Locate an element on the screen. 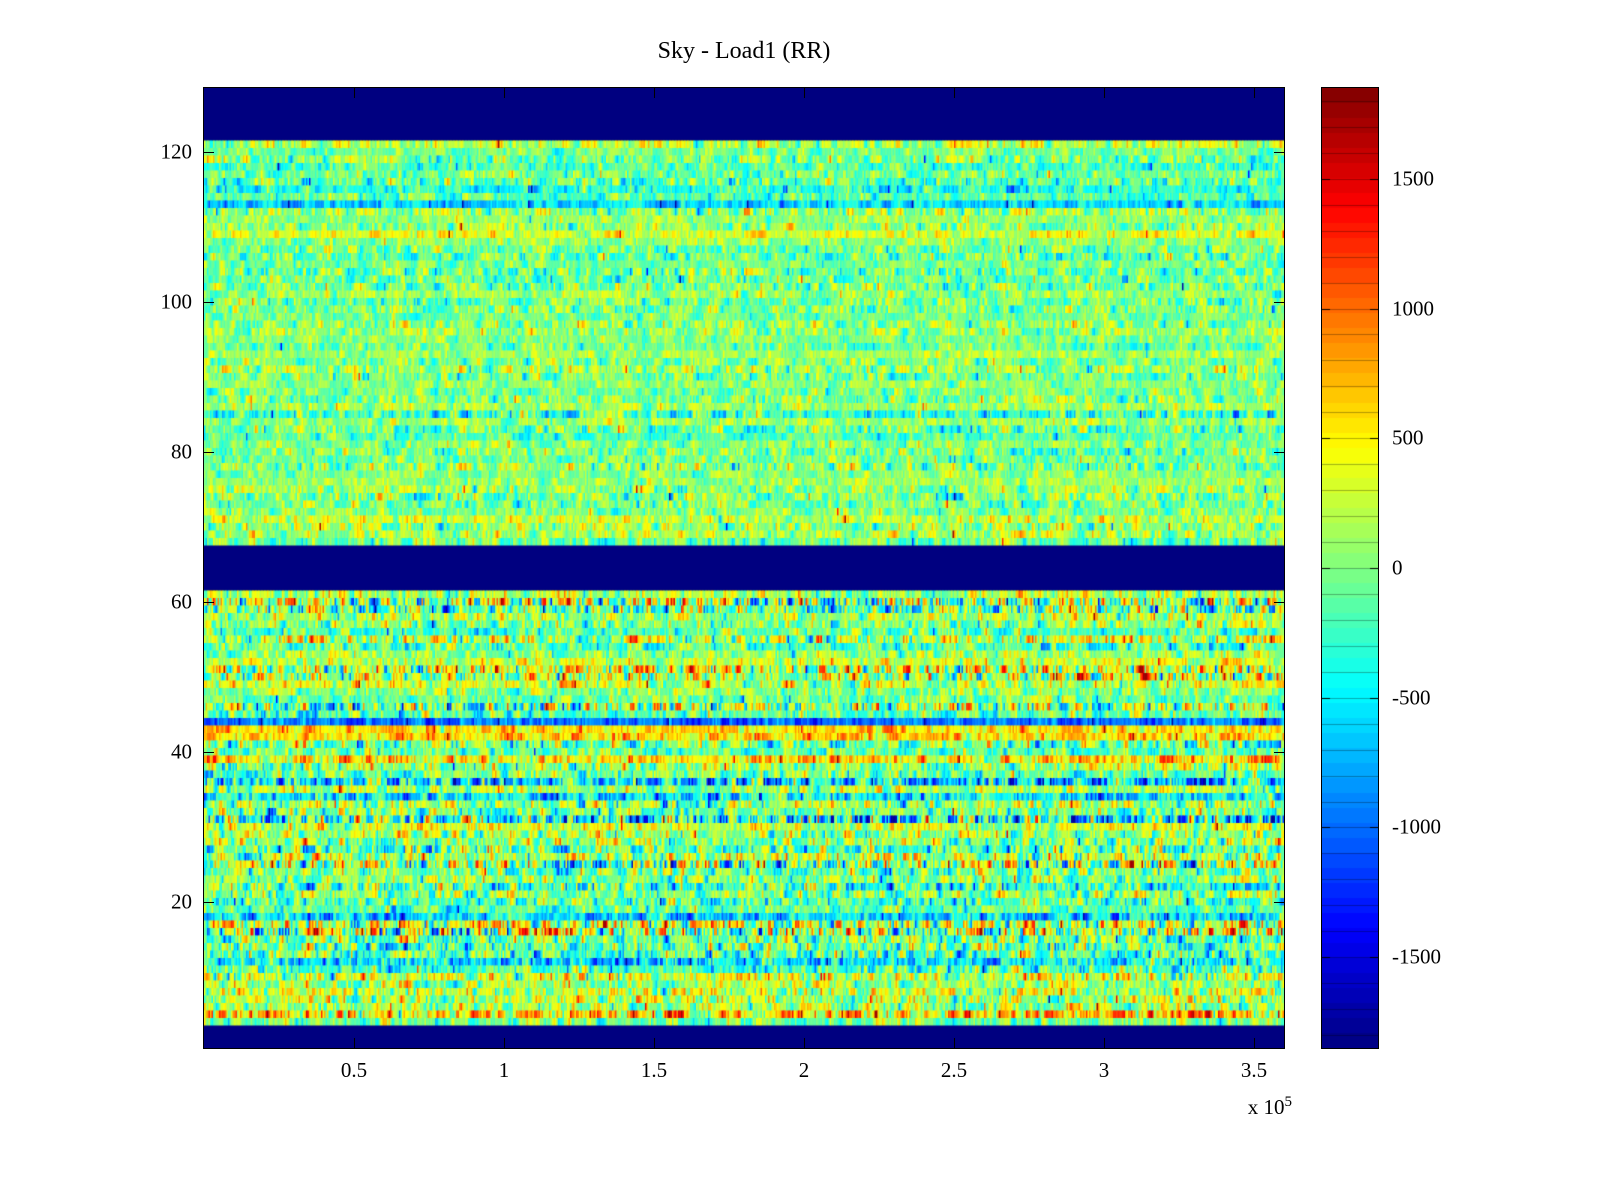 The image size is (1600, 1200). colorbar is located at coordinates (1350, 568).